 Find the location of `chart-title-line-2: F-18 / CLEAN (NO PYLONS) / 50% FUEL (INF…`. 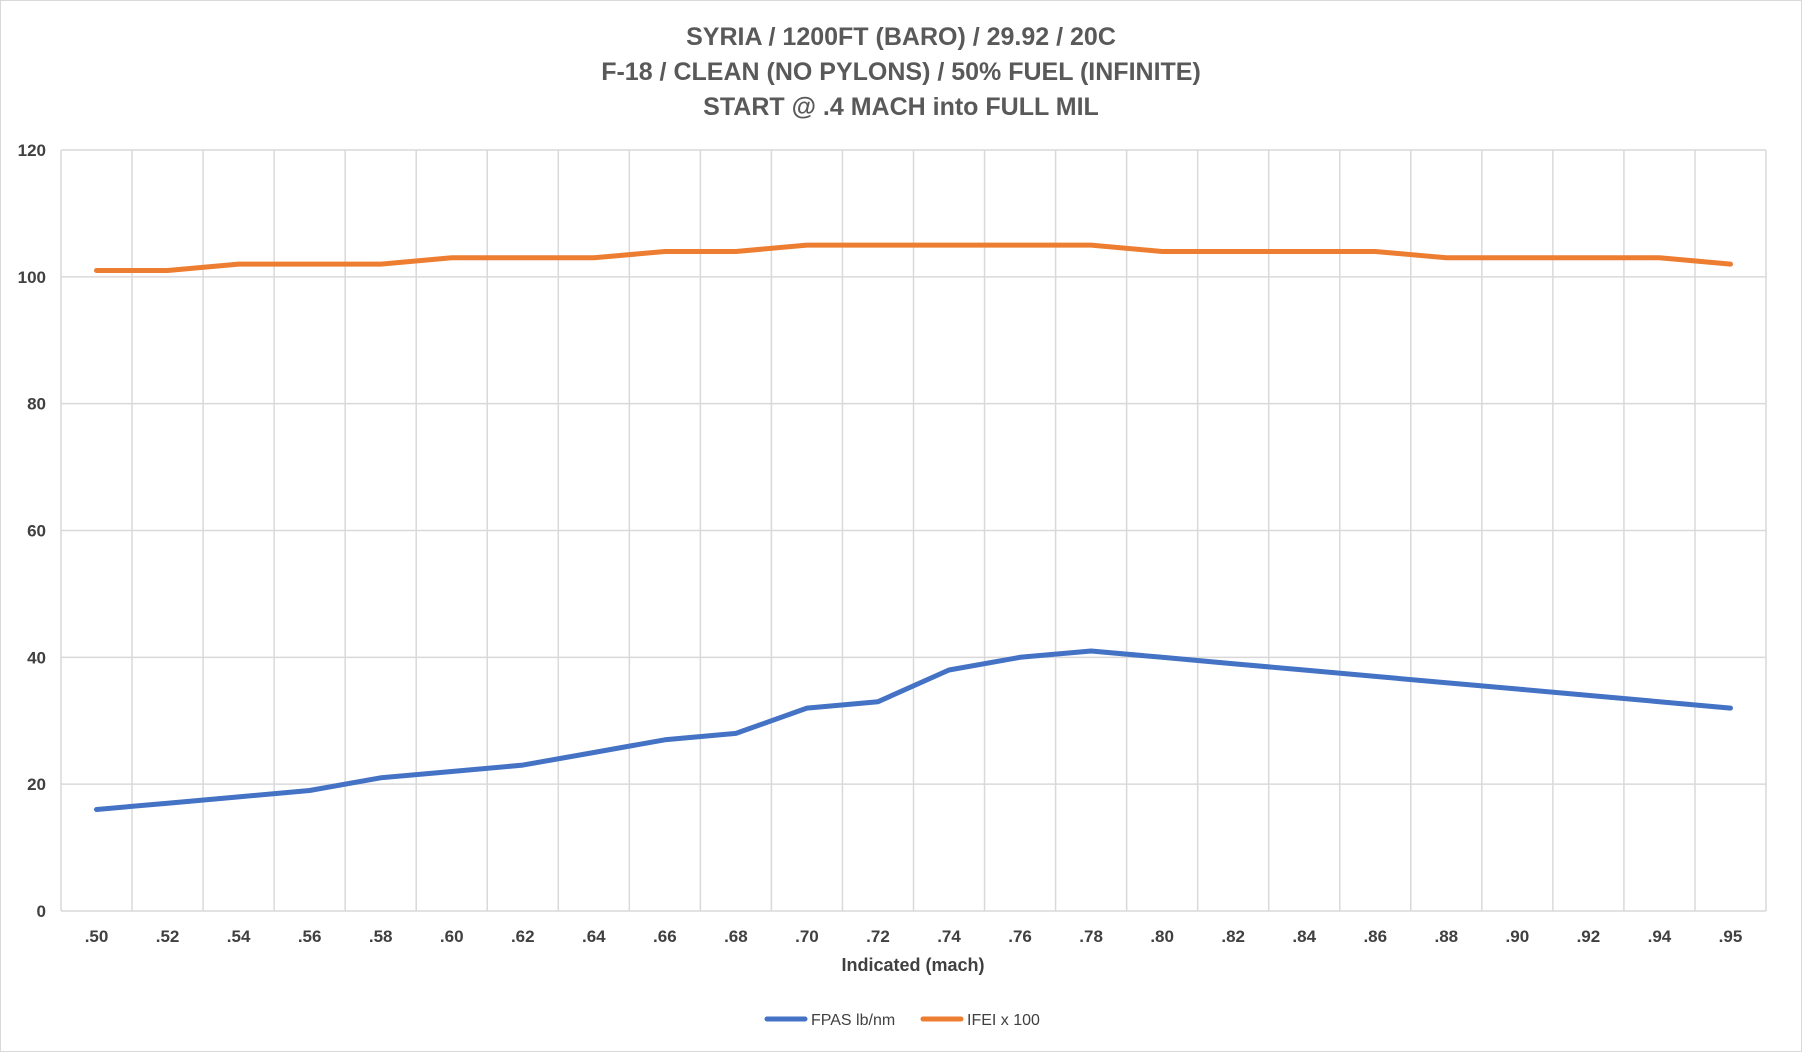

chart-title-line-2: F-18 / CLEAN (NO PYLONS) / 50% FUEL (INF… is located at coordinates (901, 72).